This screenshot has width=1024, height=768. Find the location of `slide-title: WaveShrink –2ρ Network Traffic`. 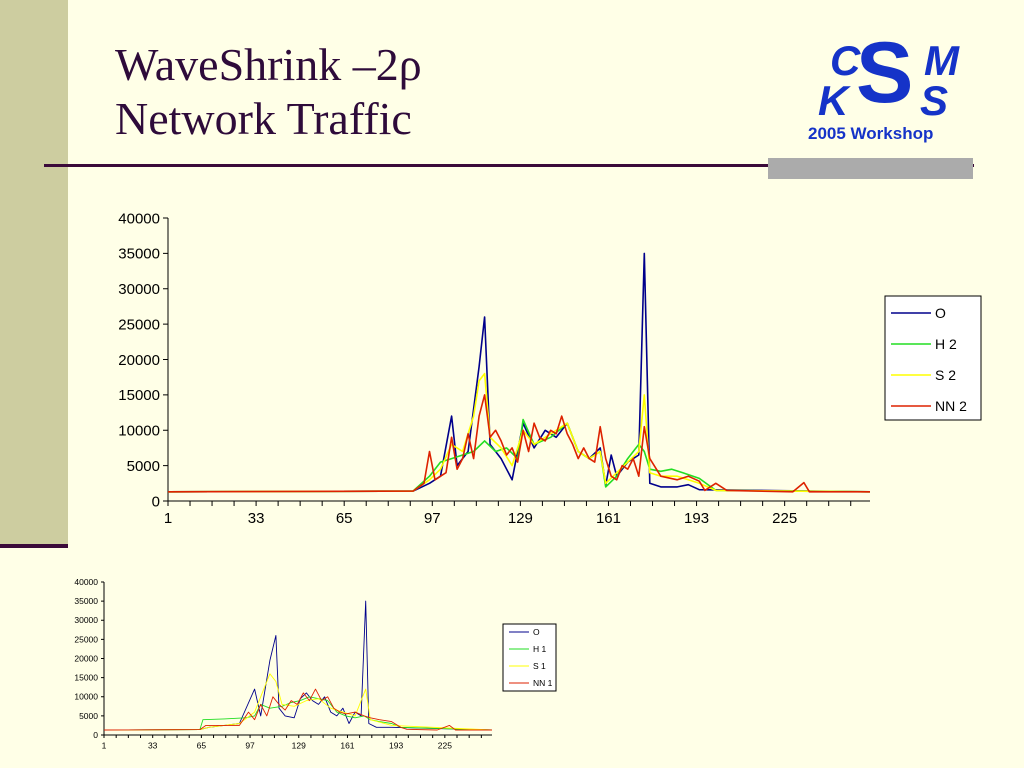

slide-title: WaveShrink –2ρ Network Traffic is located at coordinates (268, 92).